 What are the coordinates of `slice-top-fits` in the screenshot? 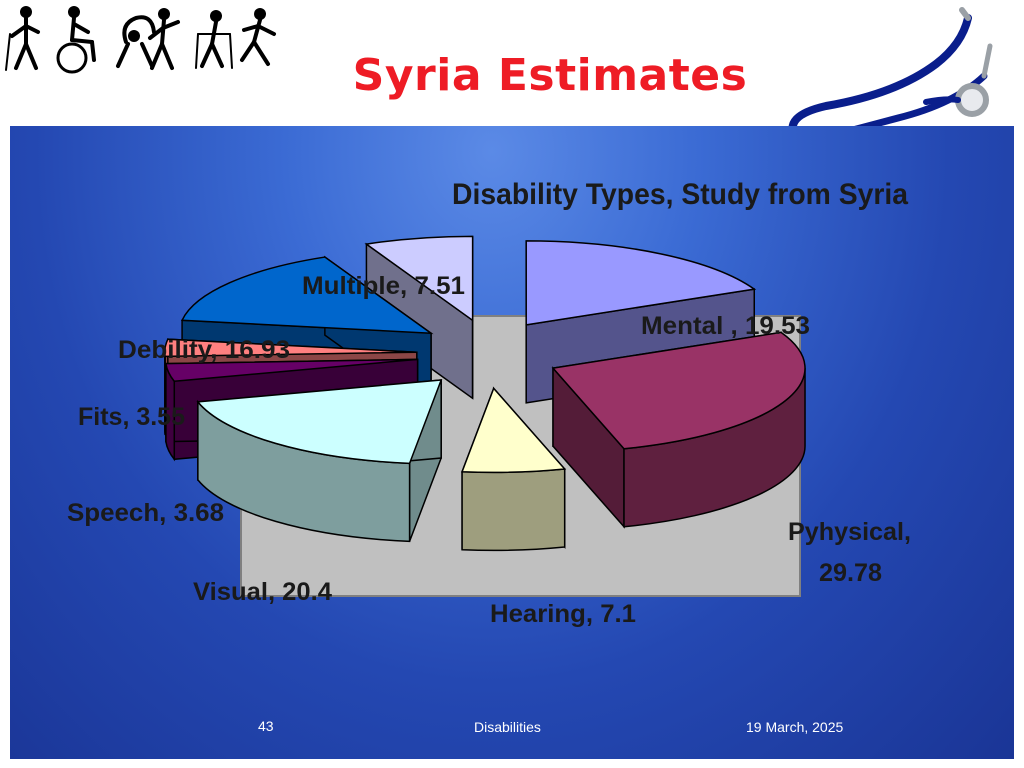 It's located at (290, 348).